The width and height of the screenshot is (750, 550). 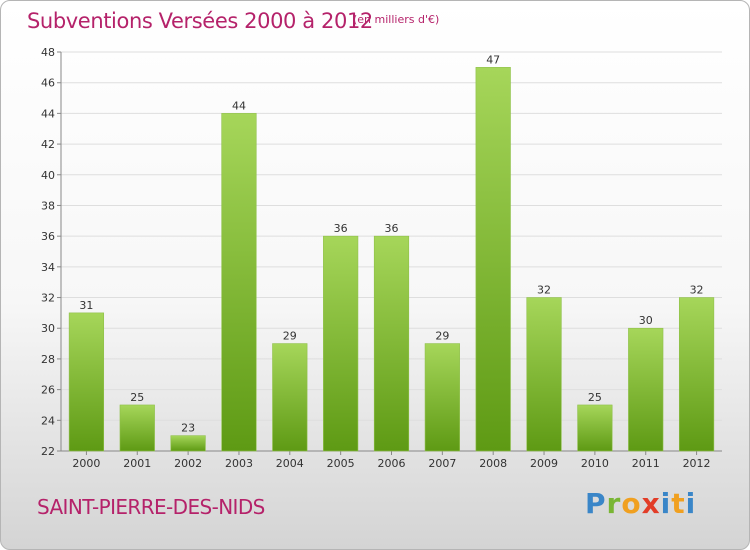 What do you see at coordinates (290, 397) in the screenshot?
I see `bar-2004` at bounding box center [290, 397].